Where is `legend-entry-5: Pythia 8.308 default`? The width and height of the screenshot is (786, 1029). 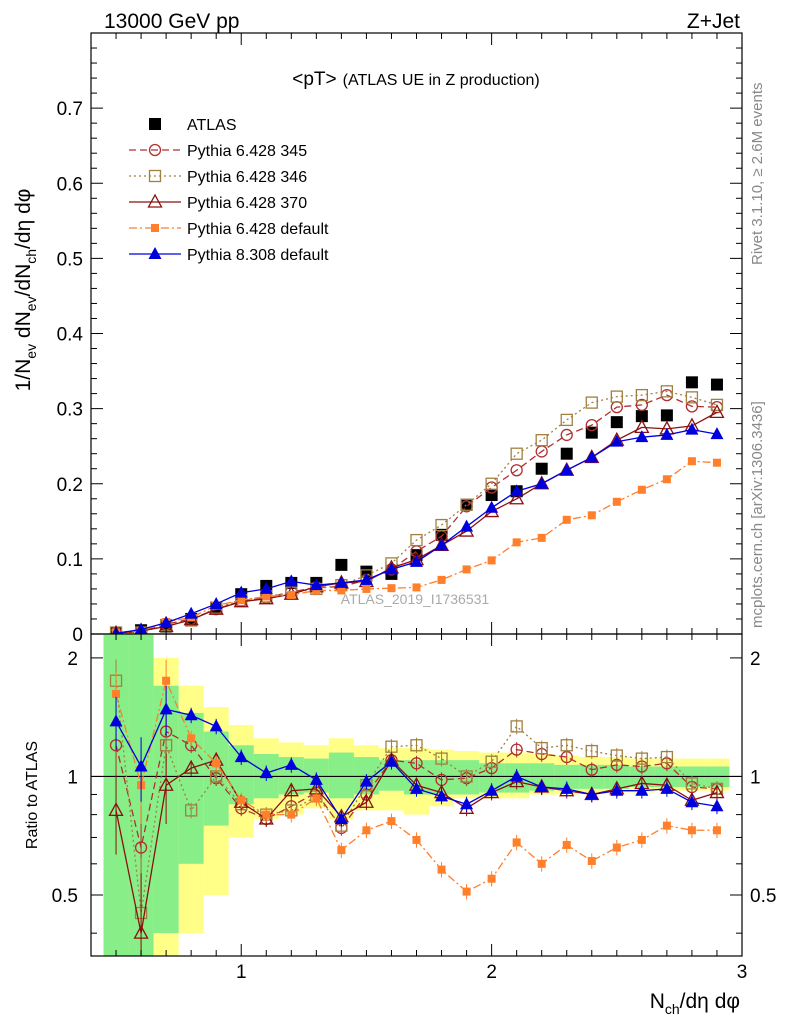 legend-entry-5: Pythia 8.308 default is located at coordinates (229, 255).